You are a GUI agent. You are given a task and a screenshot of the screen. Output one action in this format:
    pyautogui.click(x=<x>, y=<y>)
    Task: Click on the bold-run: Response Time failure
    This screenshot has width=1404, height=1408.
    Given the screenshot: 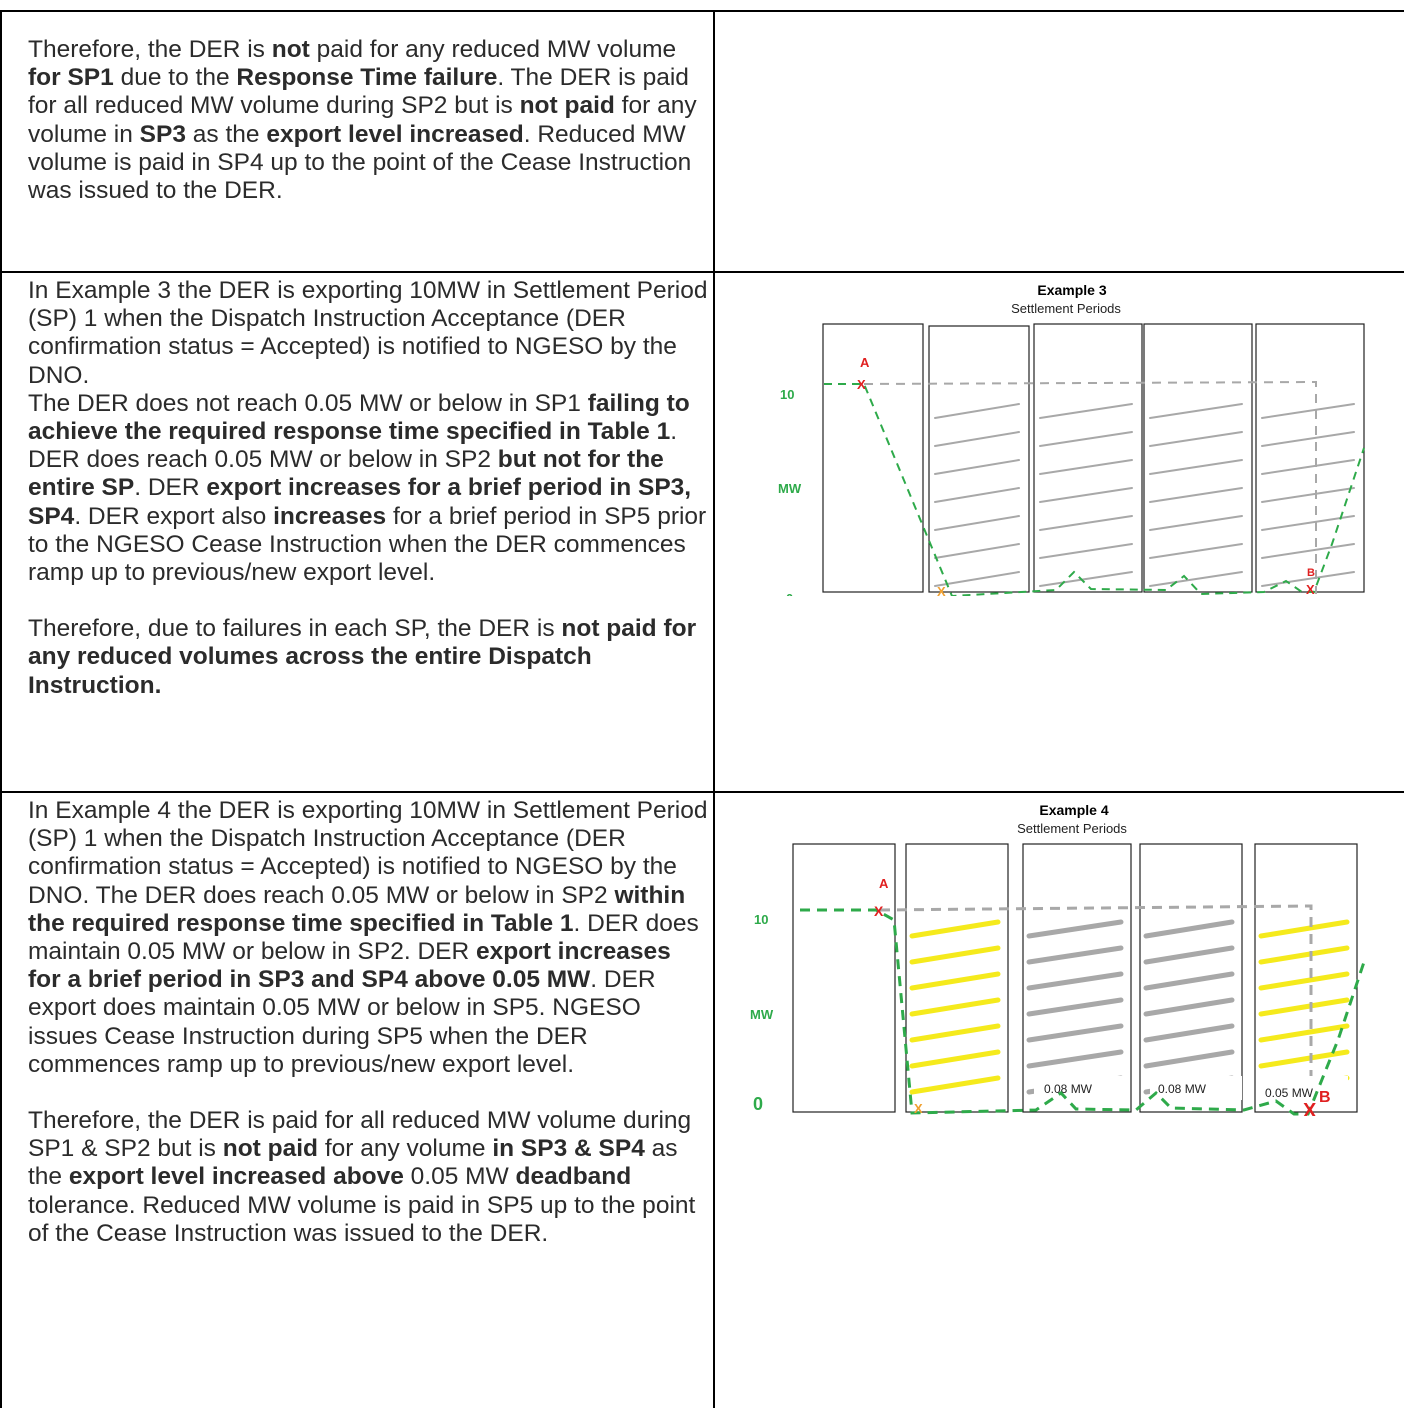 What is the action you would take?
    pyautogui.click(x=367, y=78)
    